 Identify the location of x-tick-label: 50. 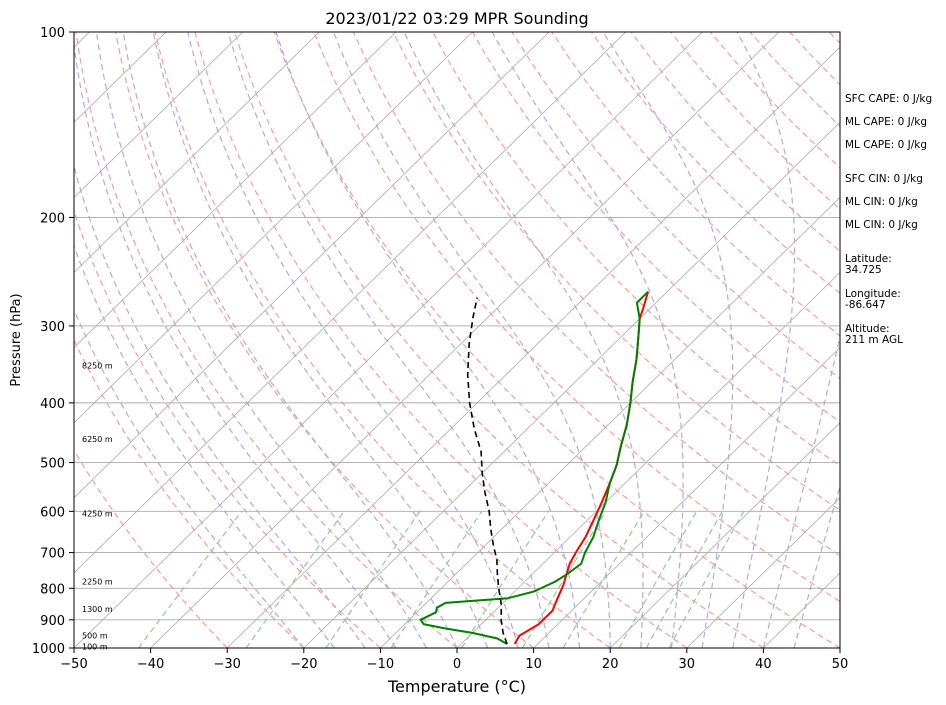
(840, 664).